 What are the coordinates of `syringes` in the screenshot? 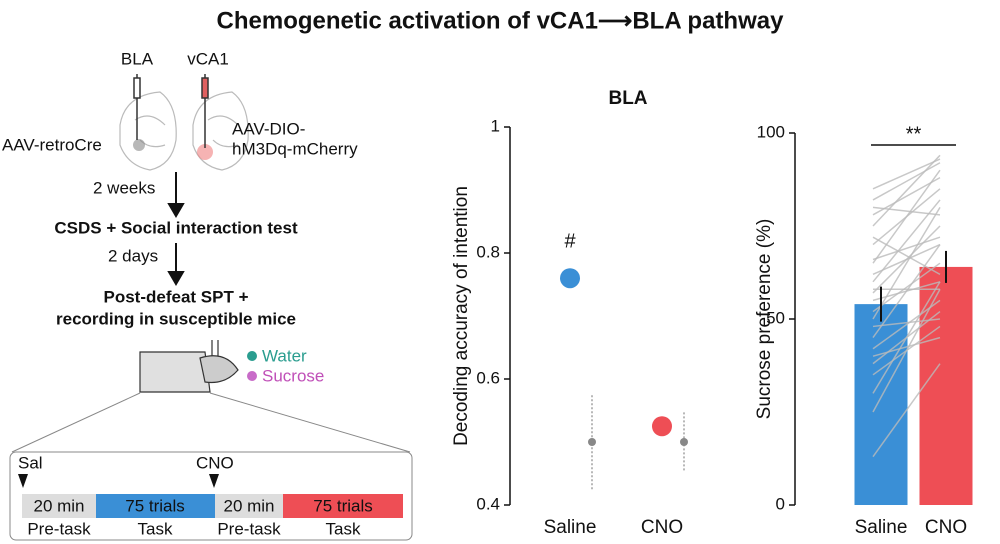 It's located at (171, 111).